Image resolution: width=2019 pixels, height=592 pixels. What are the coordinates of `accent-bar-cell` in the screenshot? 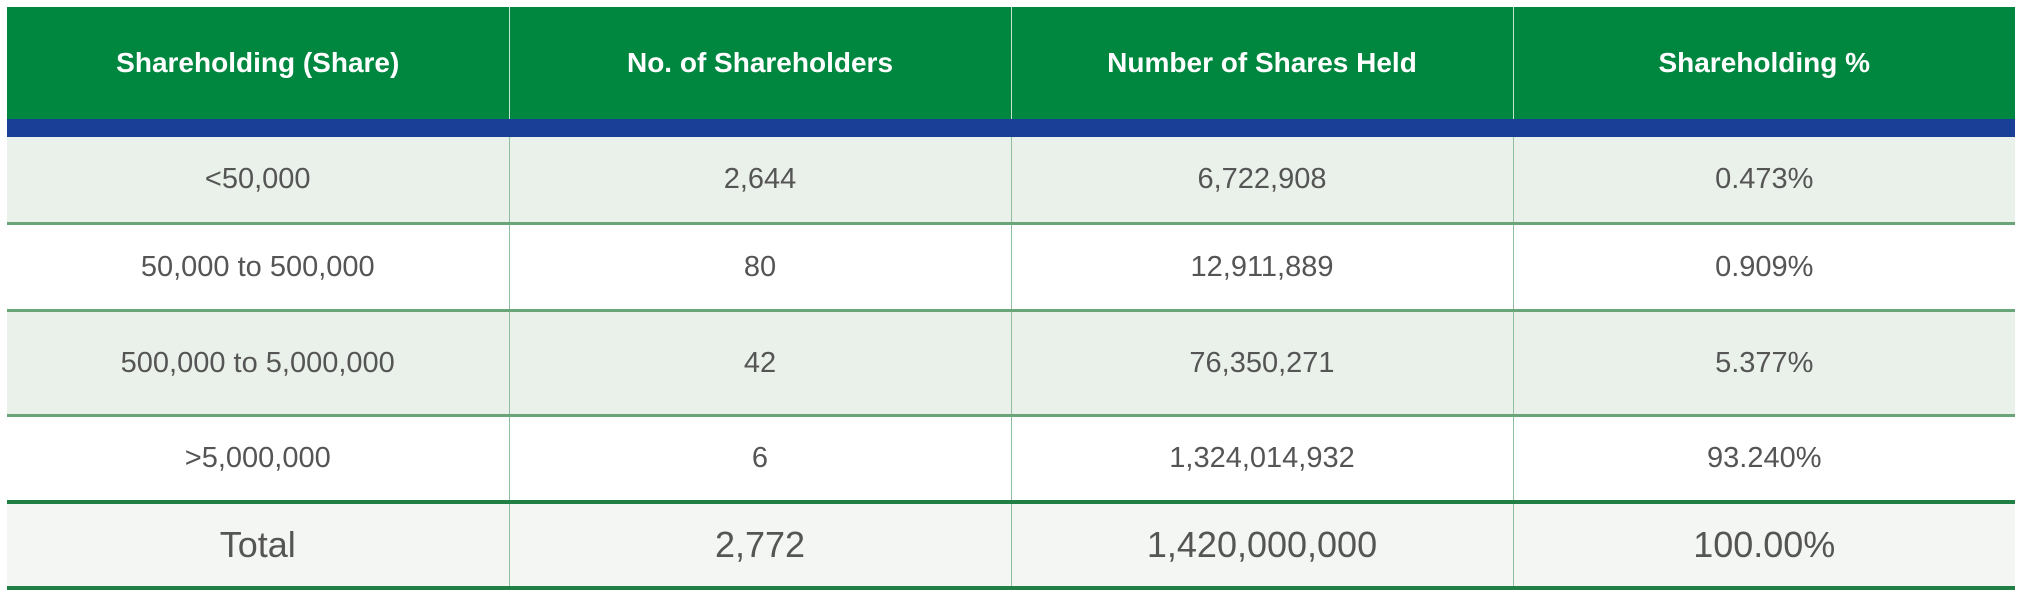 It's located at (1011, 128).